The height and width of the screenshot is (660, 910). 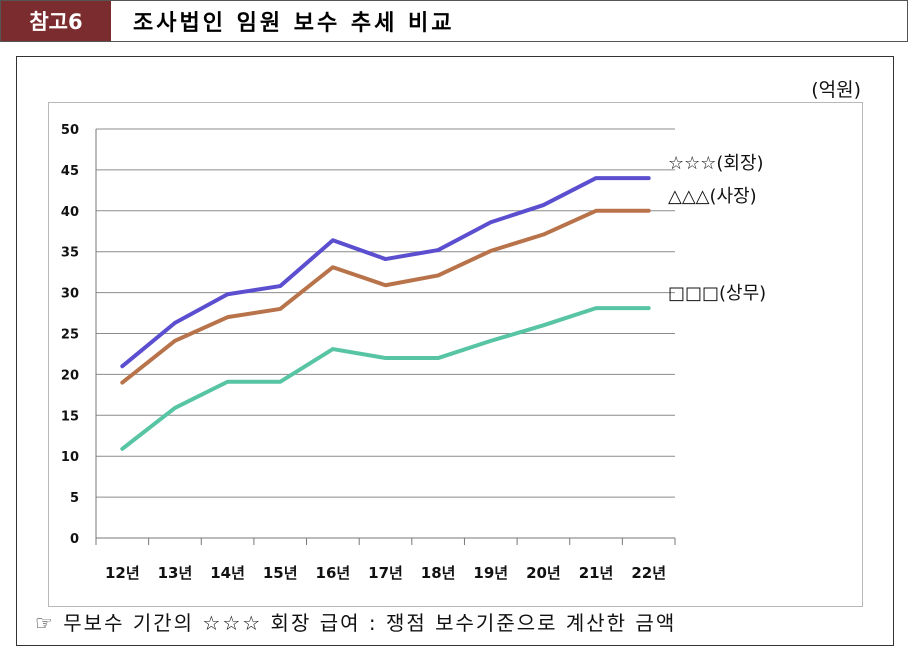 What do you see at coordinates (280, 573) in the screenshot?
I see `x-tick-label: 15년` at bounding box center [280, 573].